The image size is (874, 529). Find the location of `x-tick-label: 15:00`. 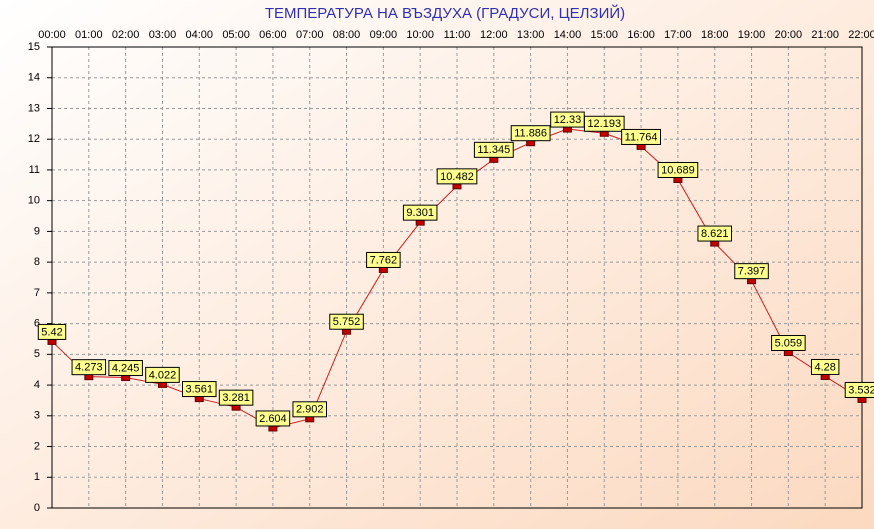

x-tick-label: 15:00 is located at coordinates (605, 35).